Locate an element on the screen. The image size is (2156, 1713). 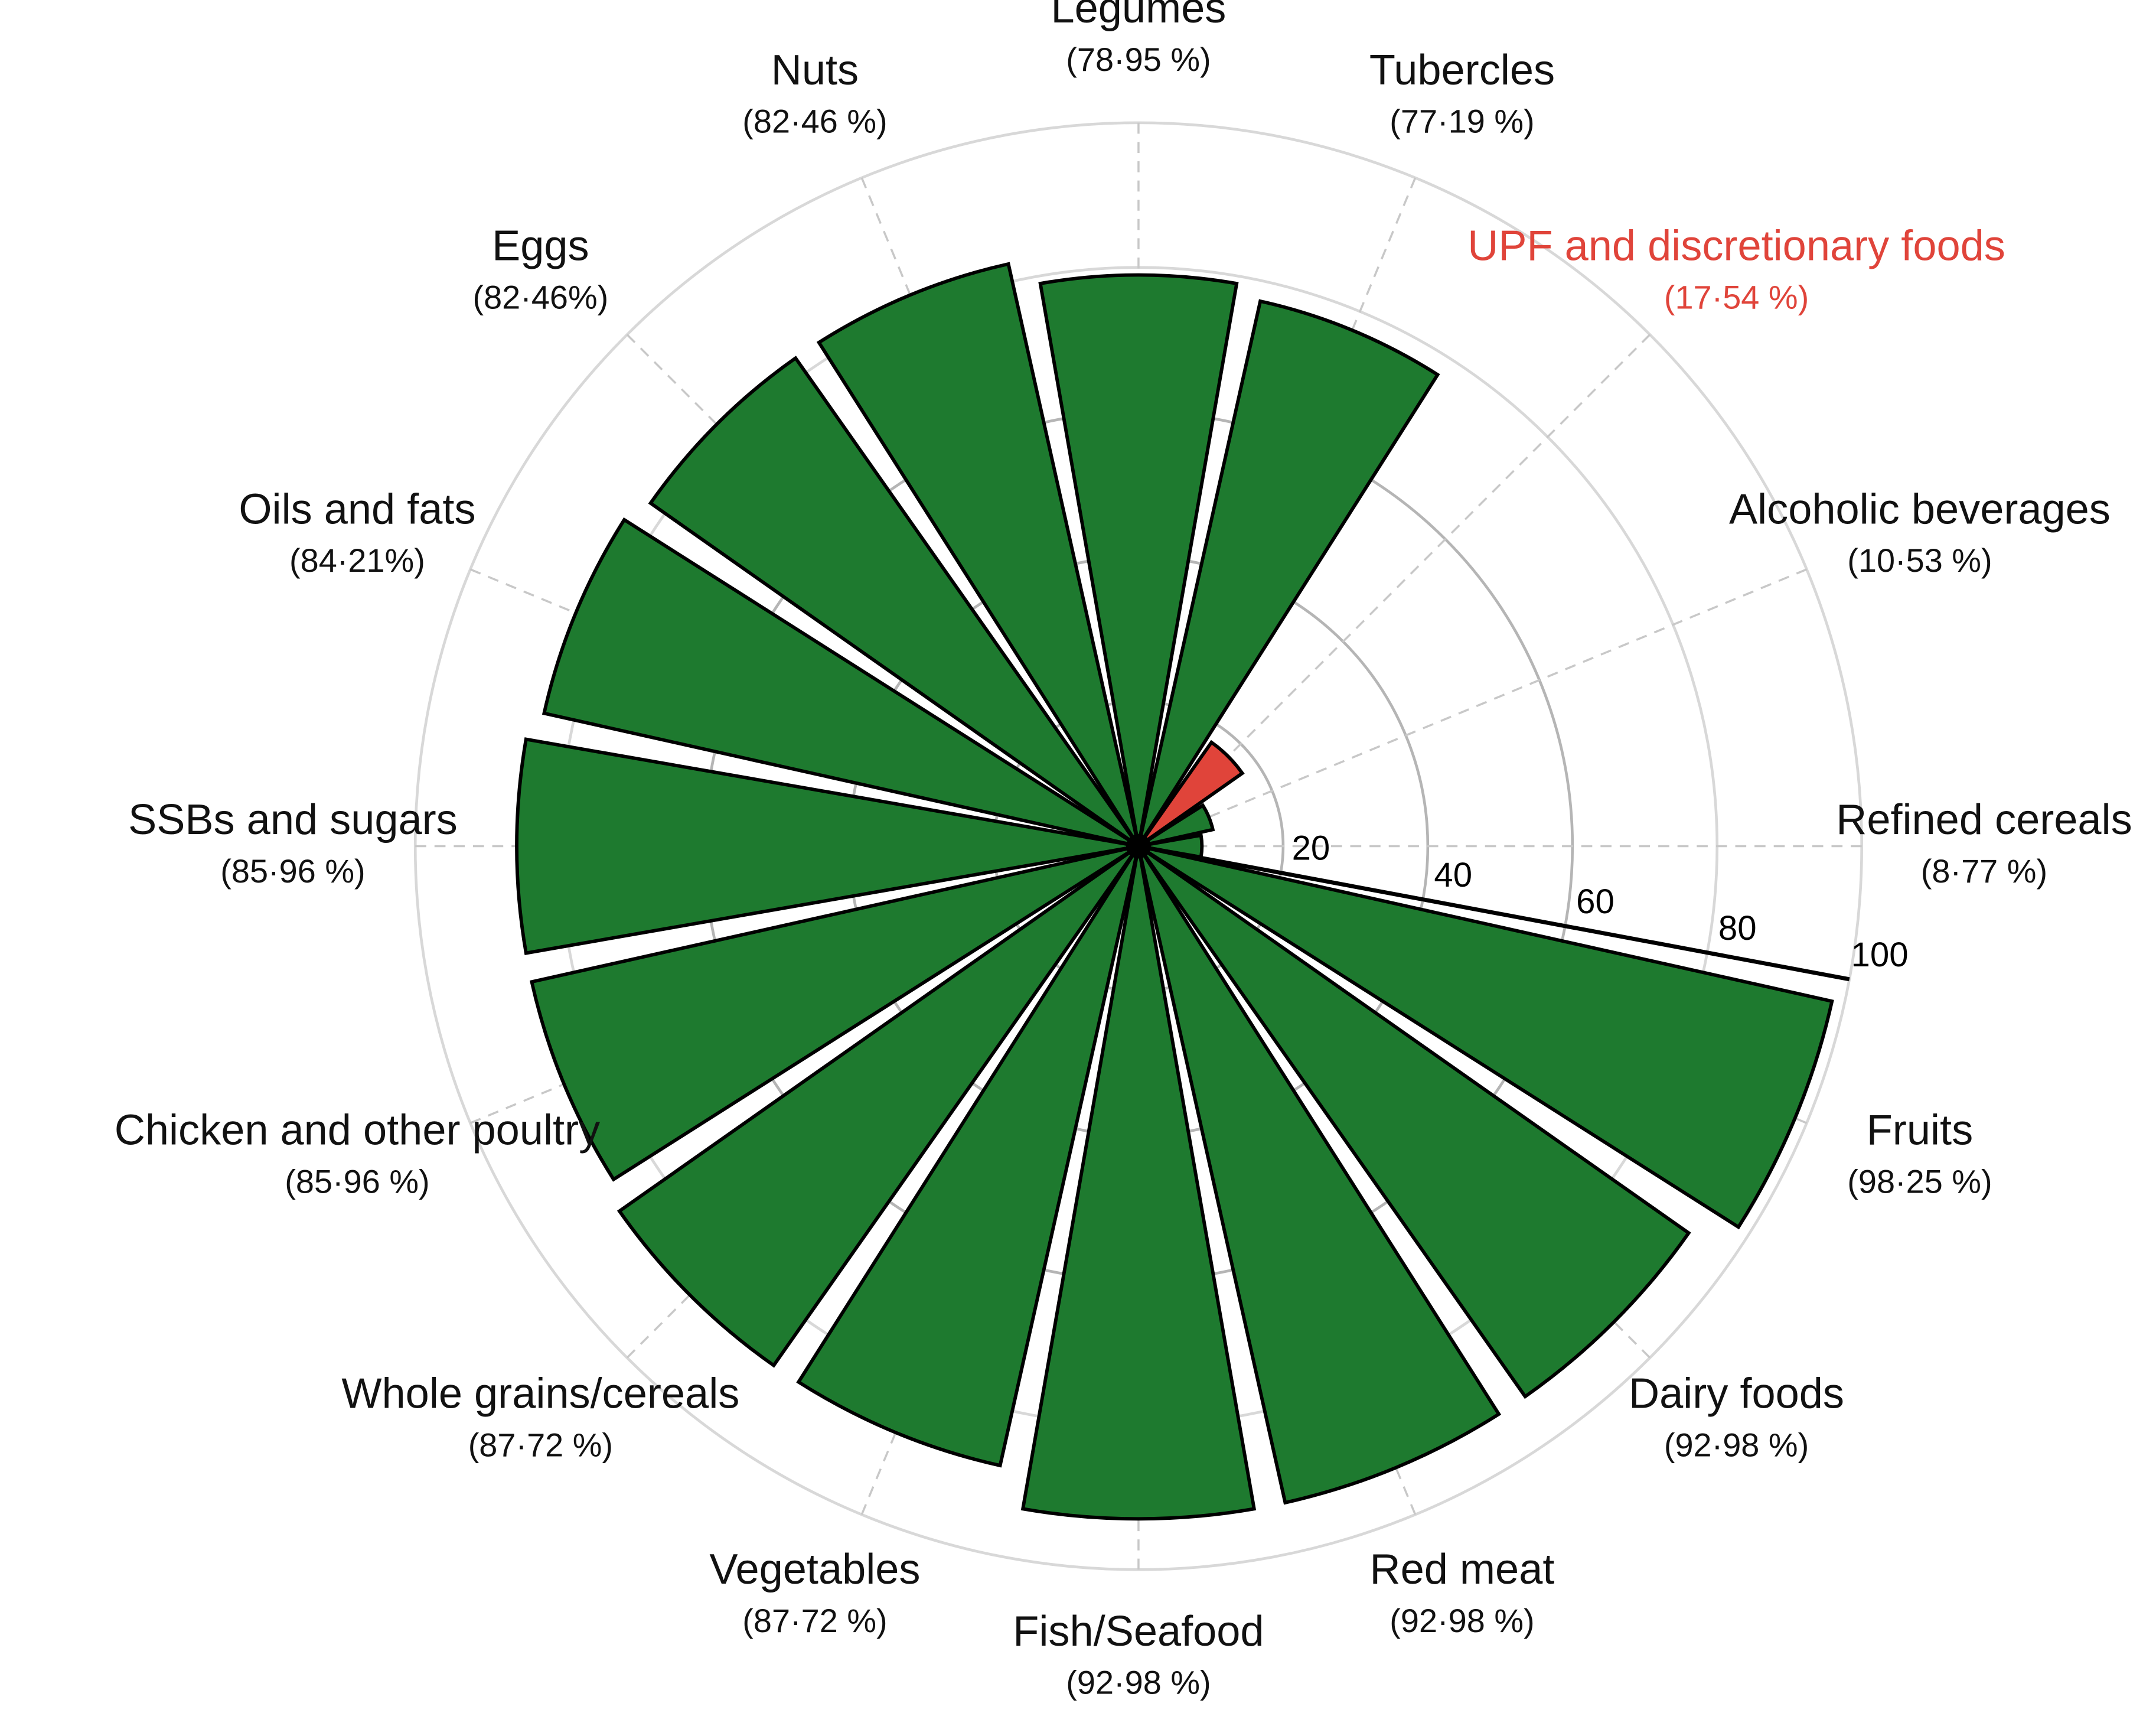
value-label: (77·19 %) is located at coordinates (1462, 121).